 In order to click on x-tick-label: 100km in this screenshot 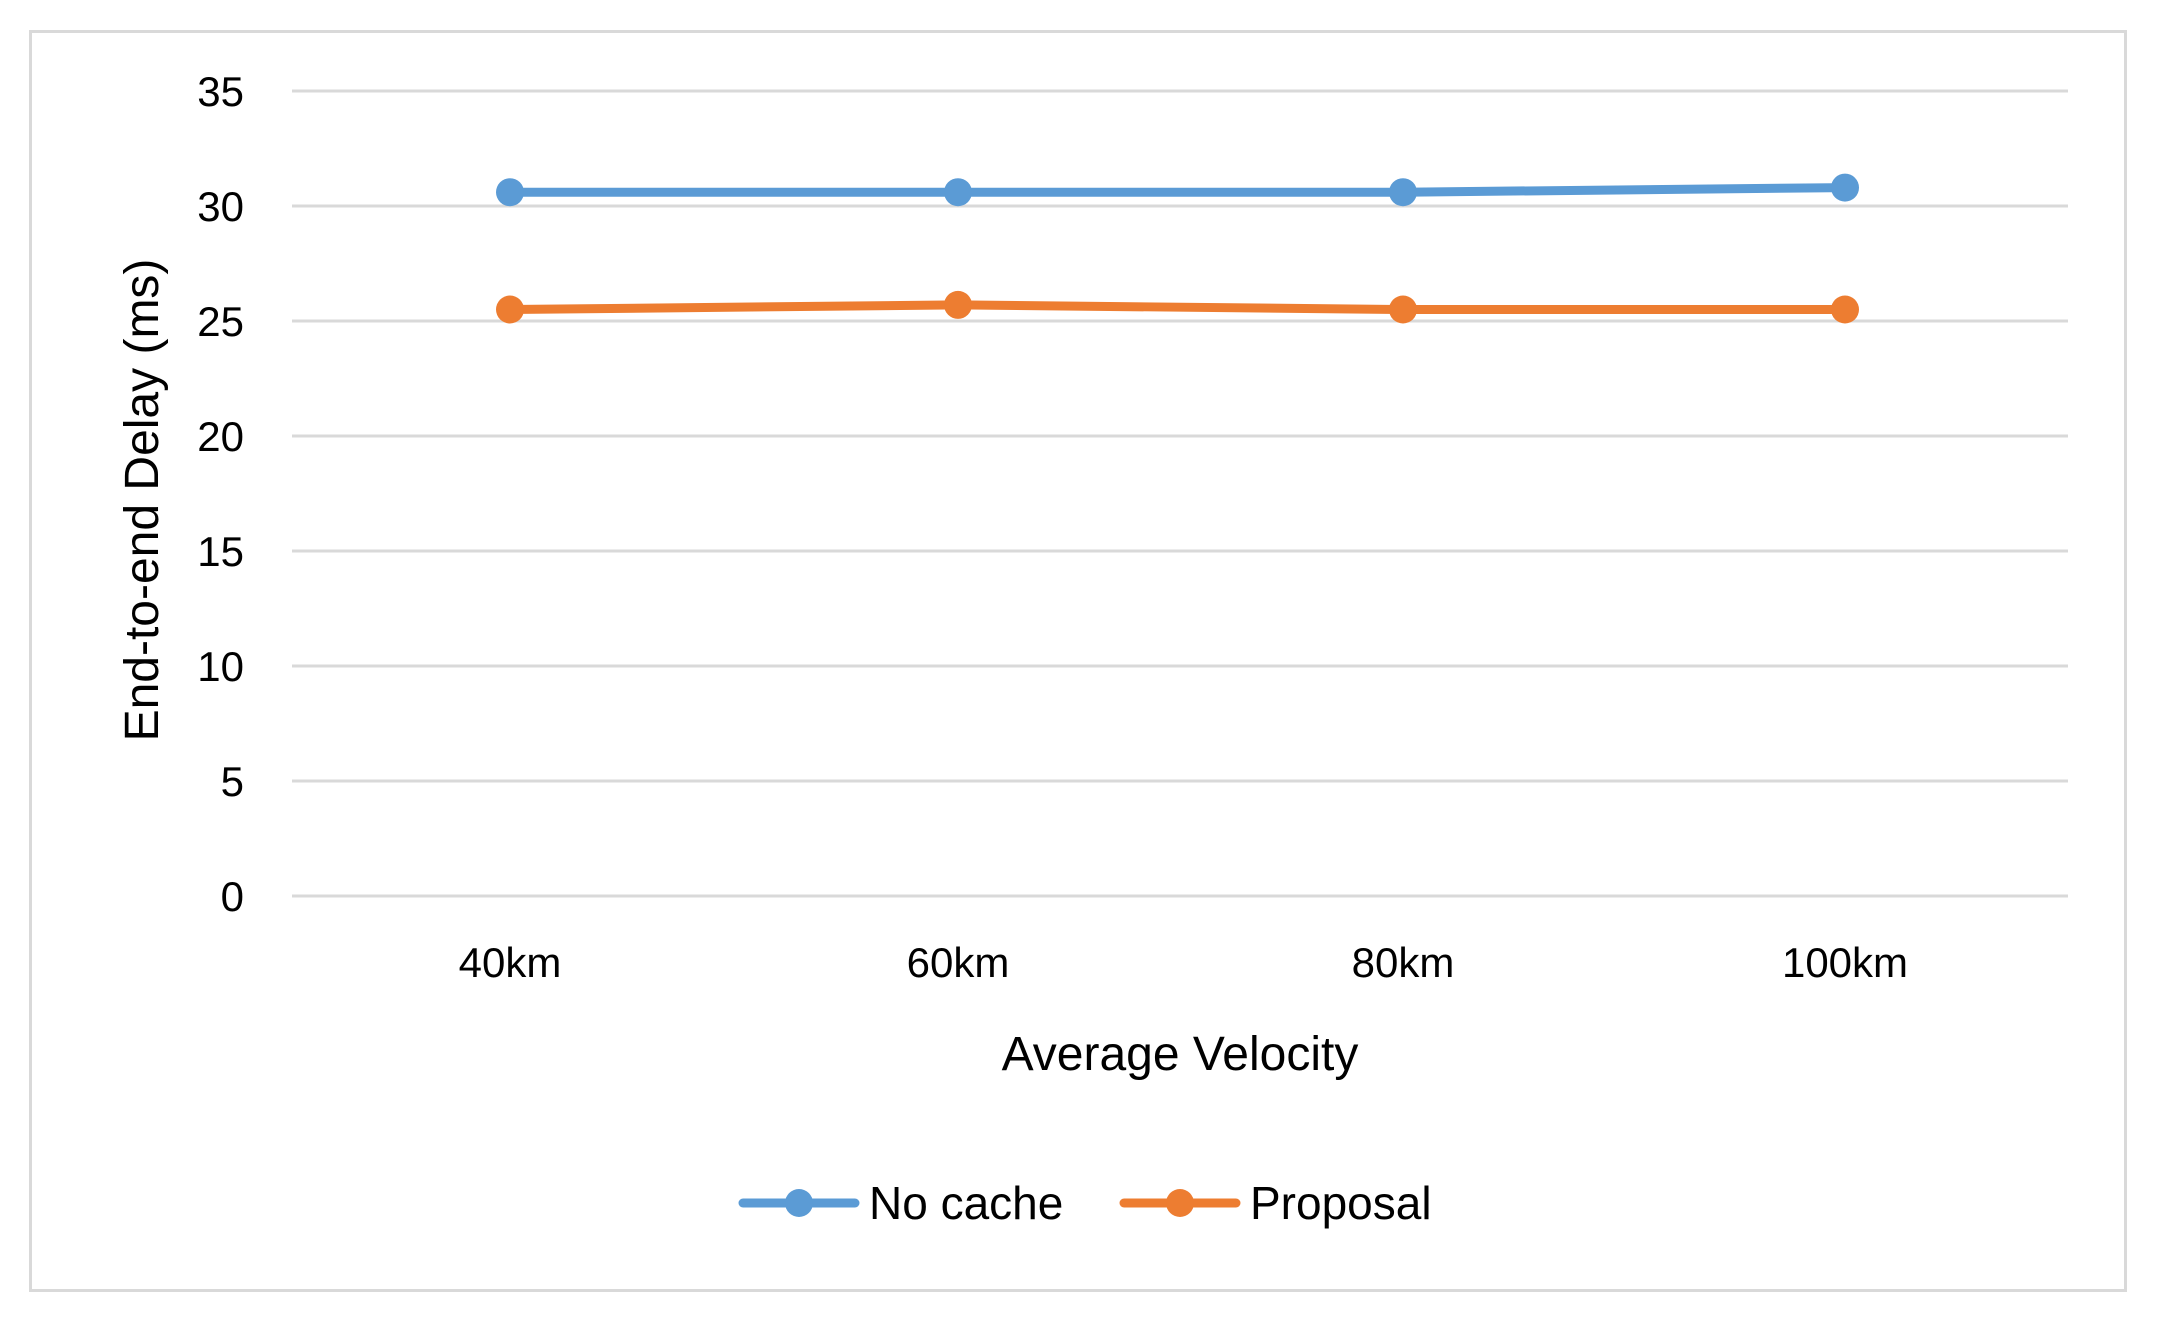, I will do `click(1845, 962)`.